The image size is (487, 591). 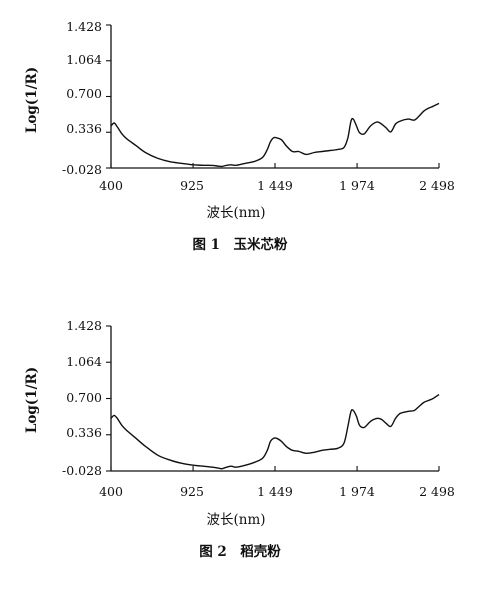 I want to click on chart-2-ytick-label: 1.428, so click(x=84, y=325).